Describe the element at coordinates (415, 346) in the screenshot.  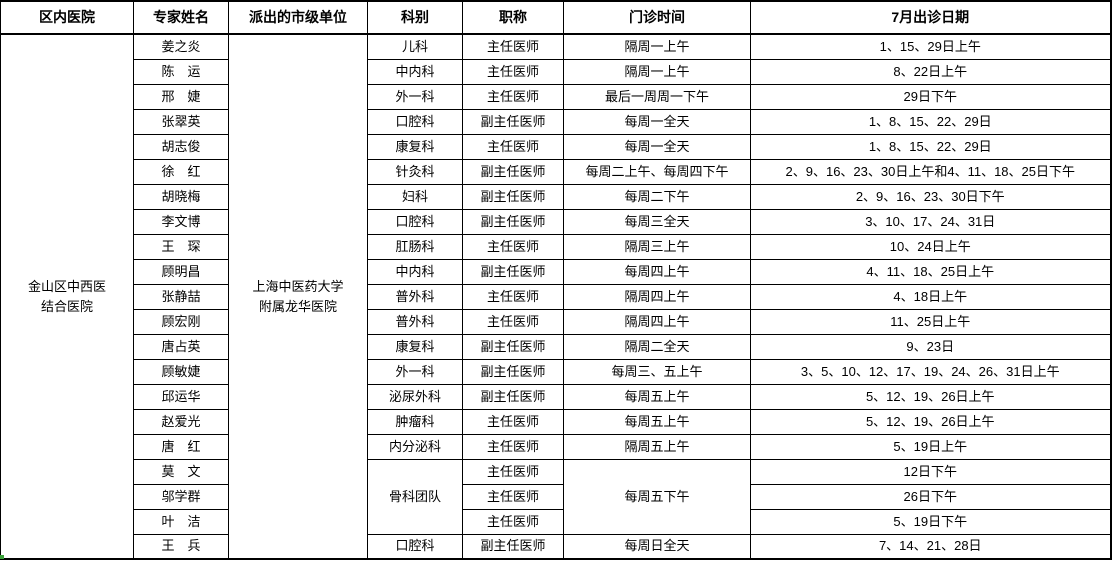
I see `dept-cell: 康复科` at that location.